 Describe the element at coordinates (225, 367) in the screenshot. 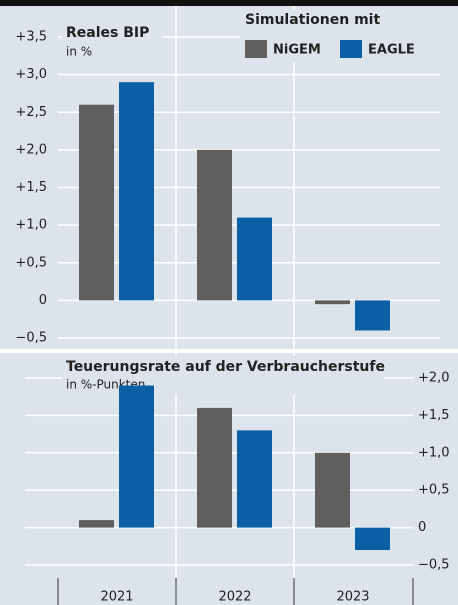

I see `title: Teuerungsrate auf der Verbraucherstufe` at that location.